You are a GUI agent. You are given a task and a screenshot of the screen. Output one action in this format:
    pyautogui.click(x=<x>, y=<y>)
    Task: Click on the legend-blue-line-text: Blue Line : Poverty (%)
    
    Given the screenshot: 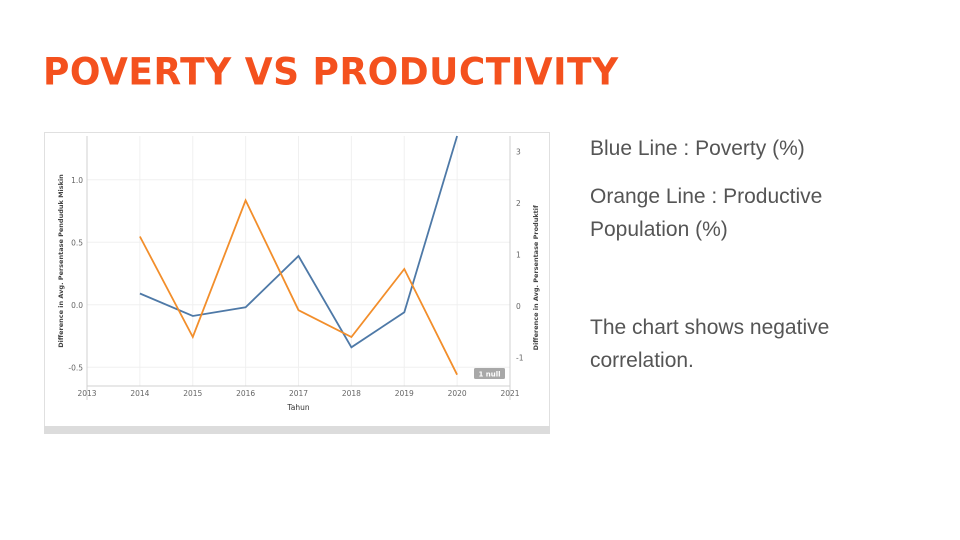 What is the action you would take?
    pyautogui.click(x=697, y=148)
    